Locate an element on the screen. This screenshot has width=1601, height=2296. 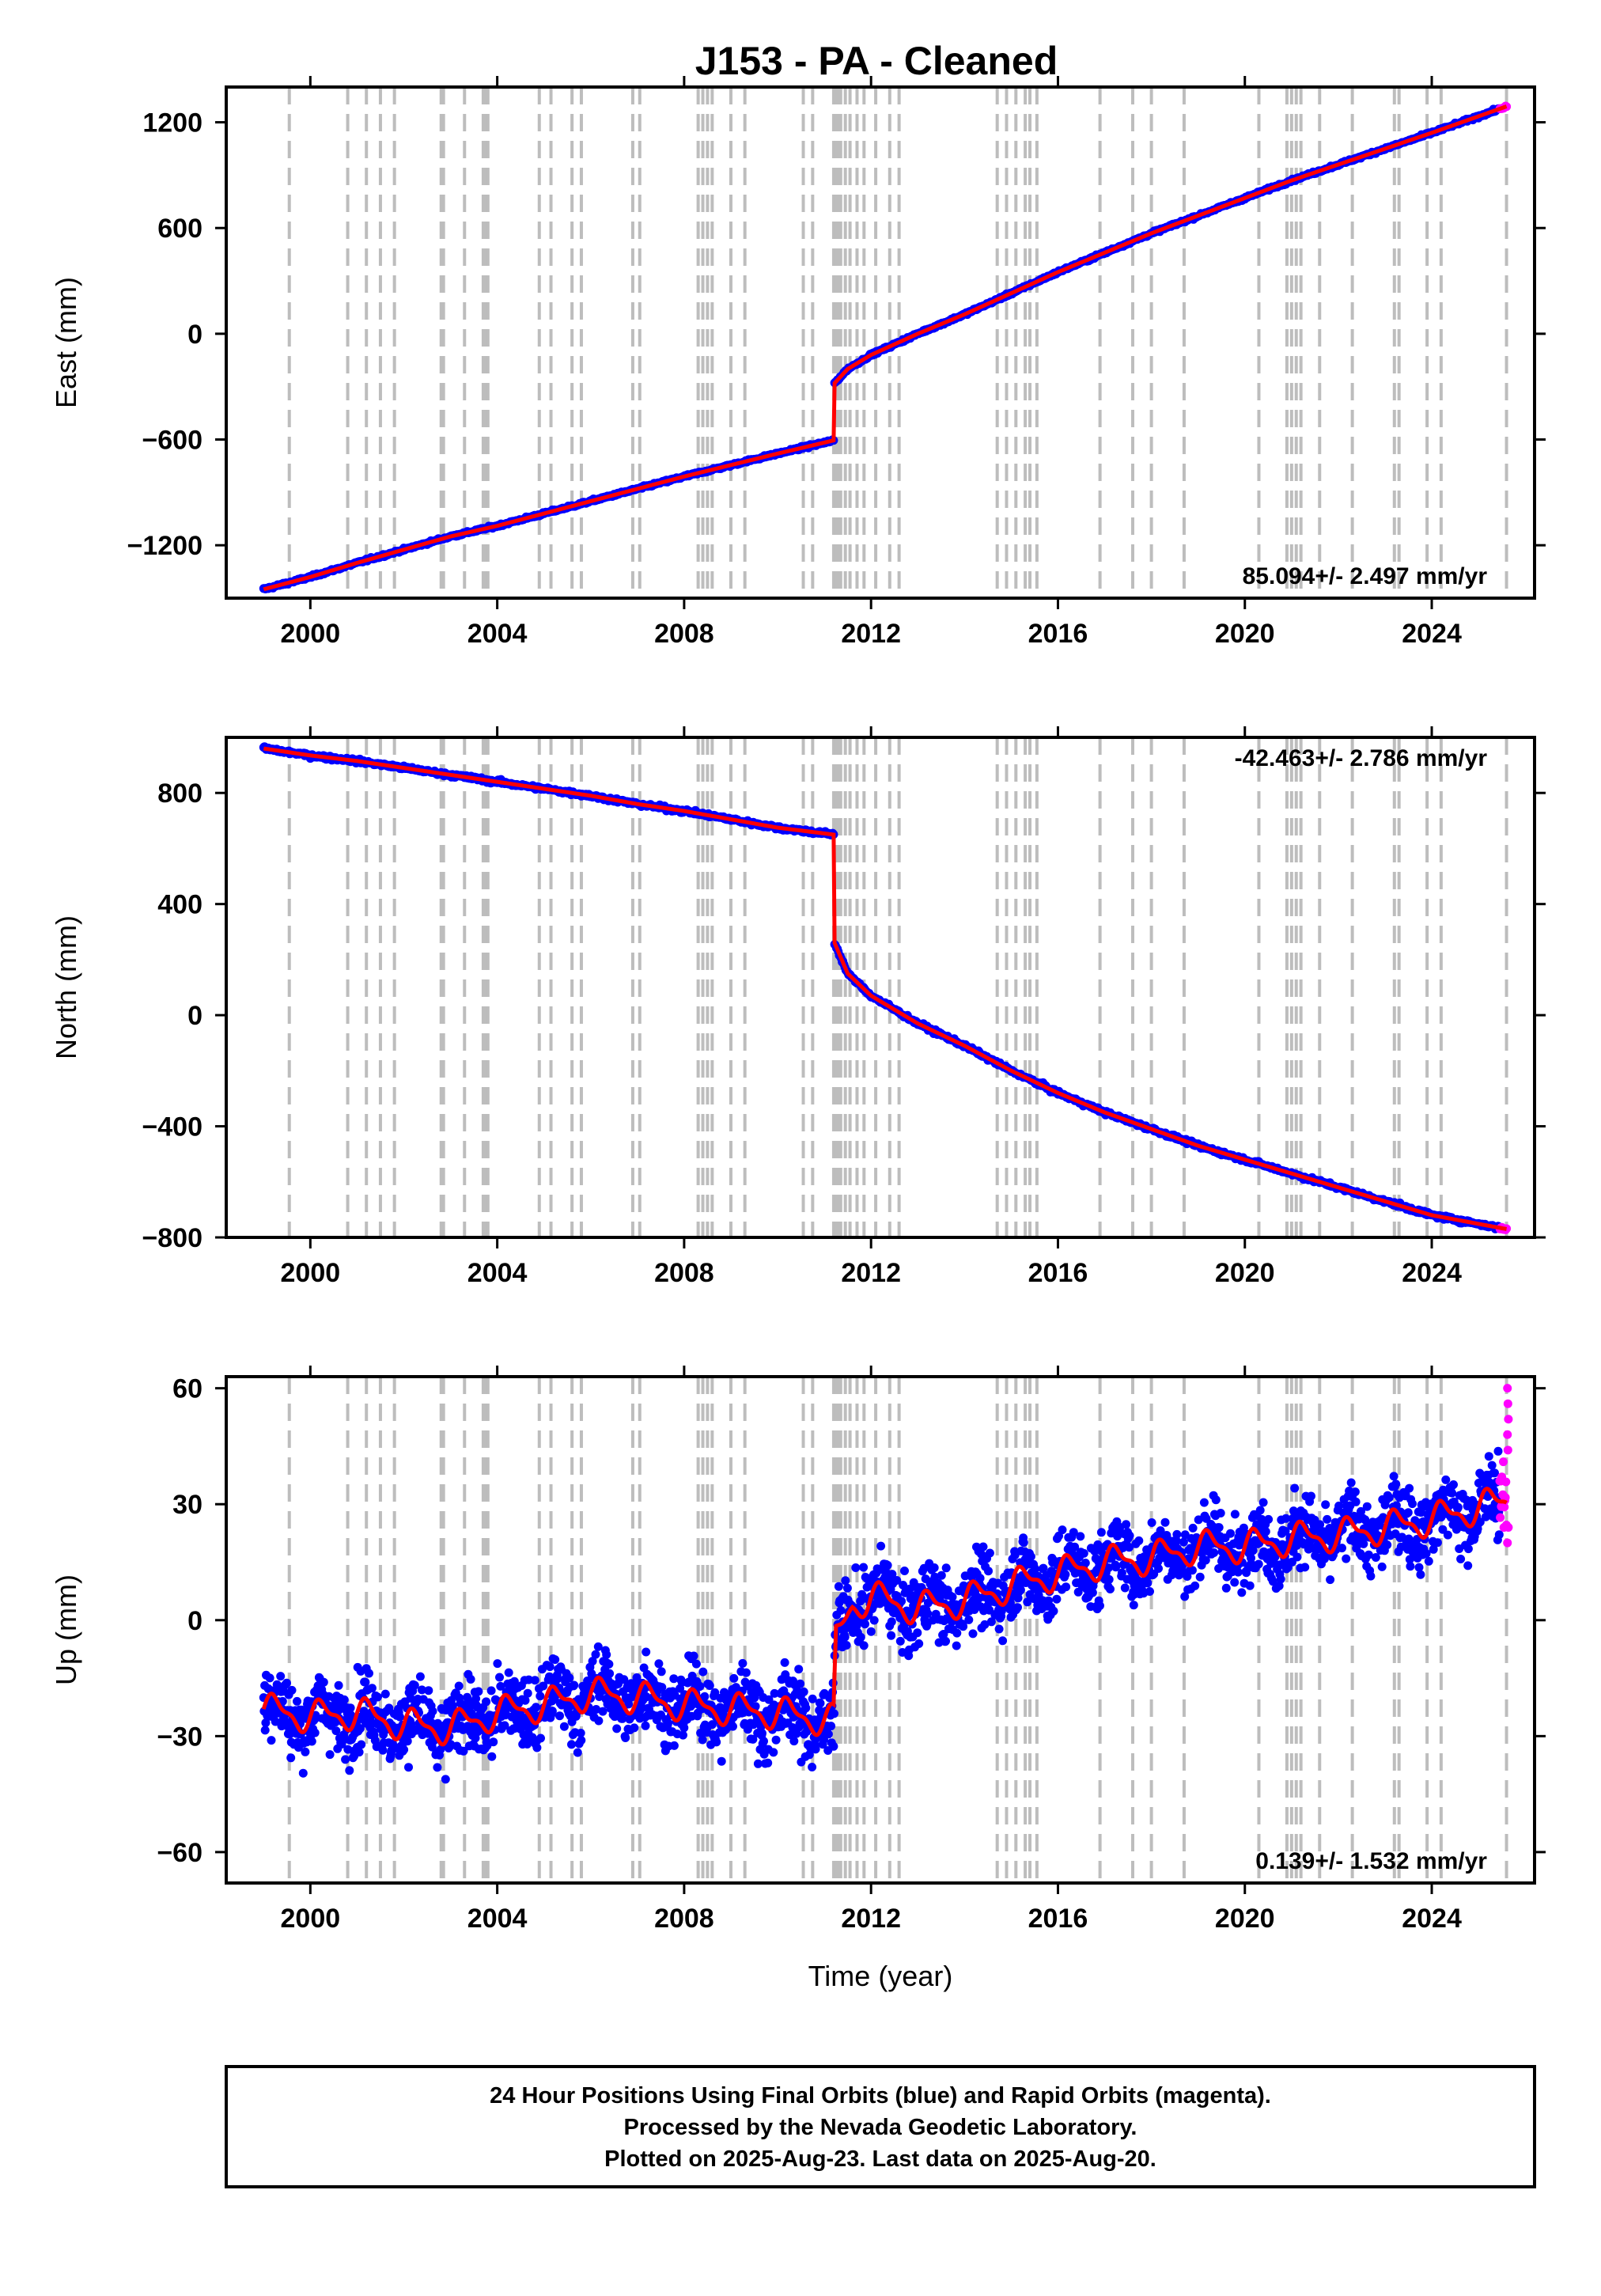
east-ytick-label: 0 is located at coordinates (194, 335).